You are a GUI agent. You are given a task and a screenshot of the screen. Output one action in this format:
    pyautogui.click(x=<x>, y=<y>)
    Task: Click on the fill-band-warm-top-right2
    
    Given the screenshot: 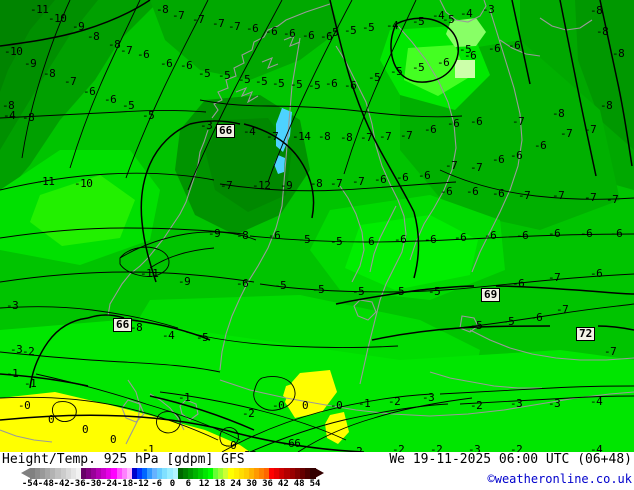 What is the action you would take?
    pyautogui.click(x=436, y=70)
    